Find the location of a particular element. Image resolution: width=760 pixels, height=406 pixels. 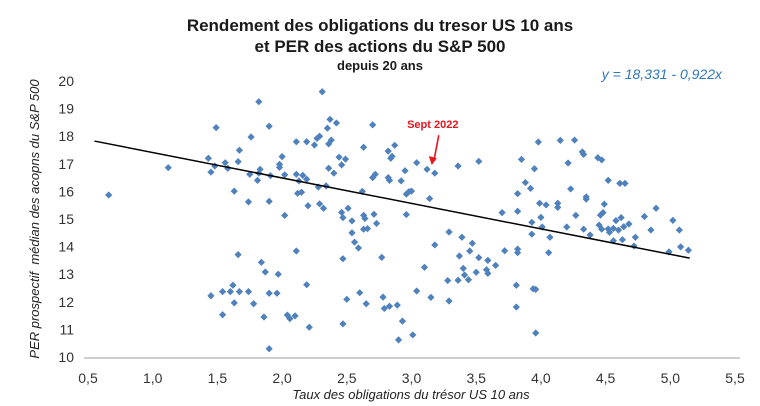

x-tick-label: 2,5 is located at coordinates (347, 378).